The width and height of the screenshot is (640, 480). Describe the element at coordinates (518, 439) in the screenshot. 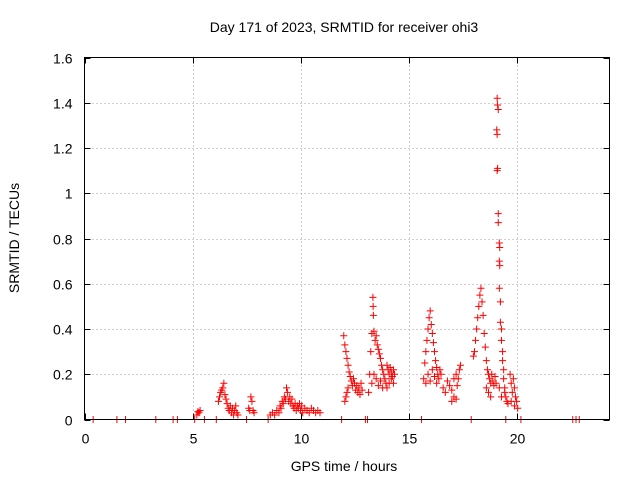

I see `x-tick-label: 20` at that location.